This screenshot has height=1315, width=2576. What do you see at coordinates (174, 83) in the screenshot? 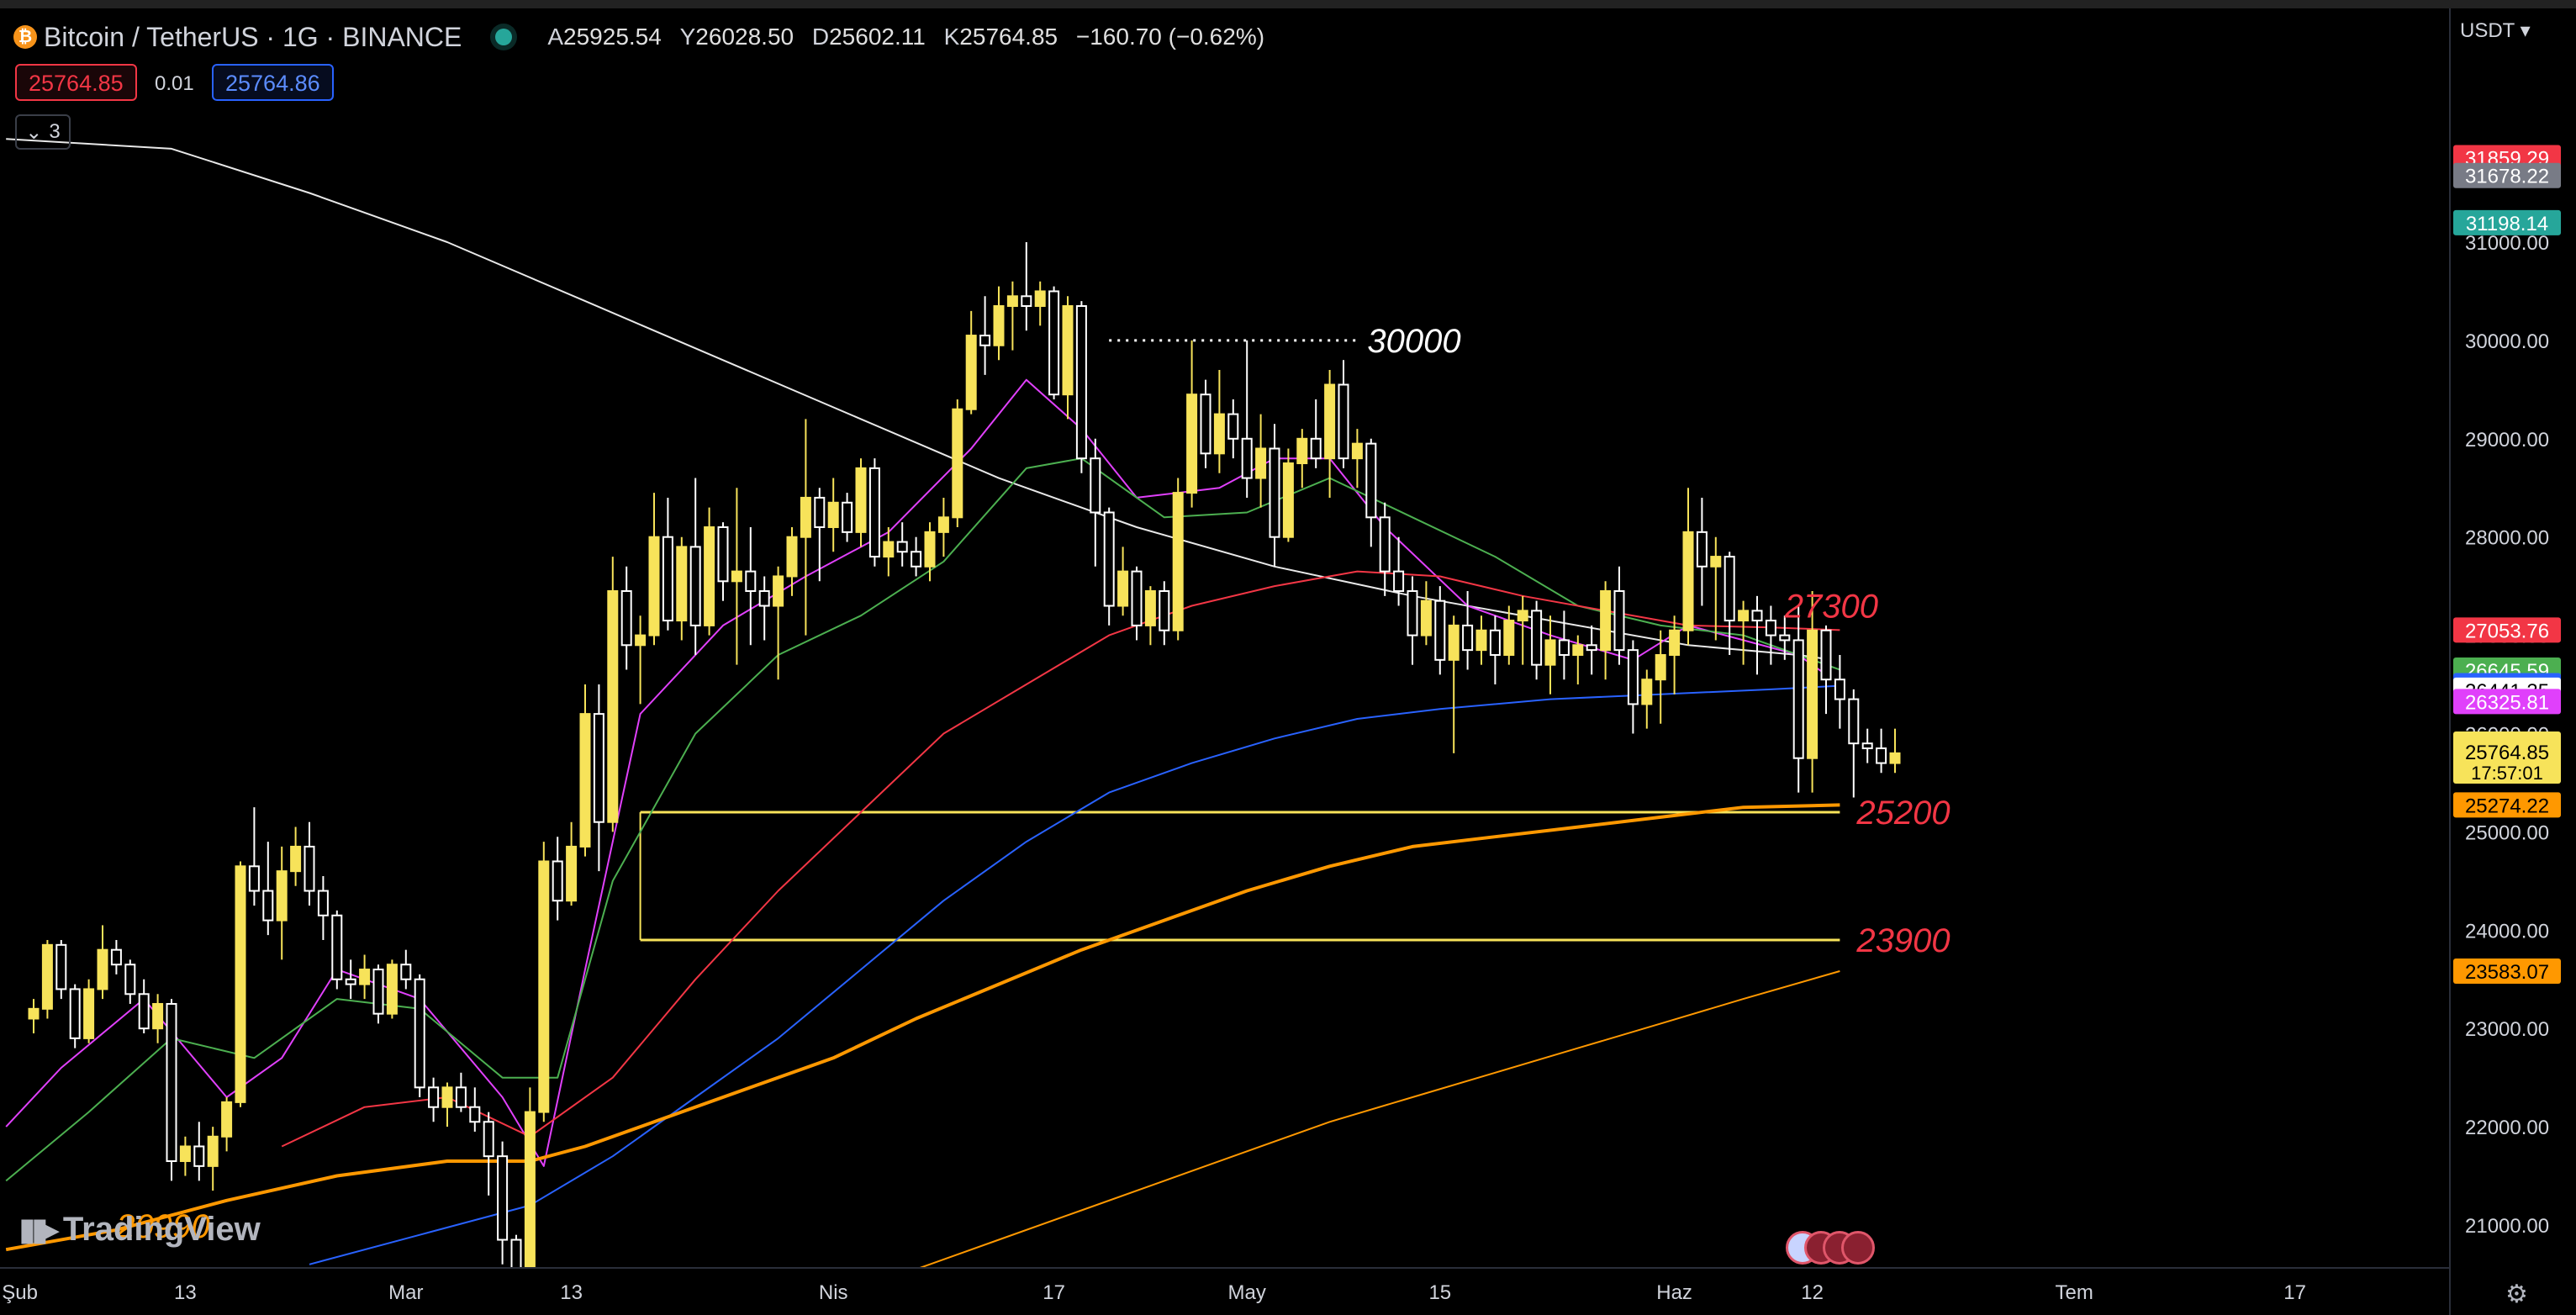
I see `spread-value: 0.01` at bounding box center [174, 83].